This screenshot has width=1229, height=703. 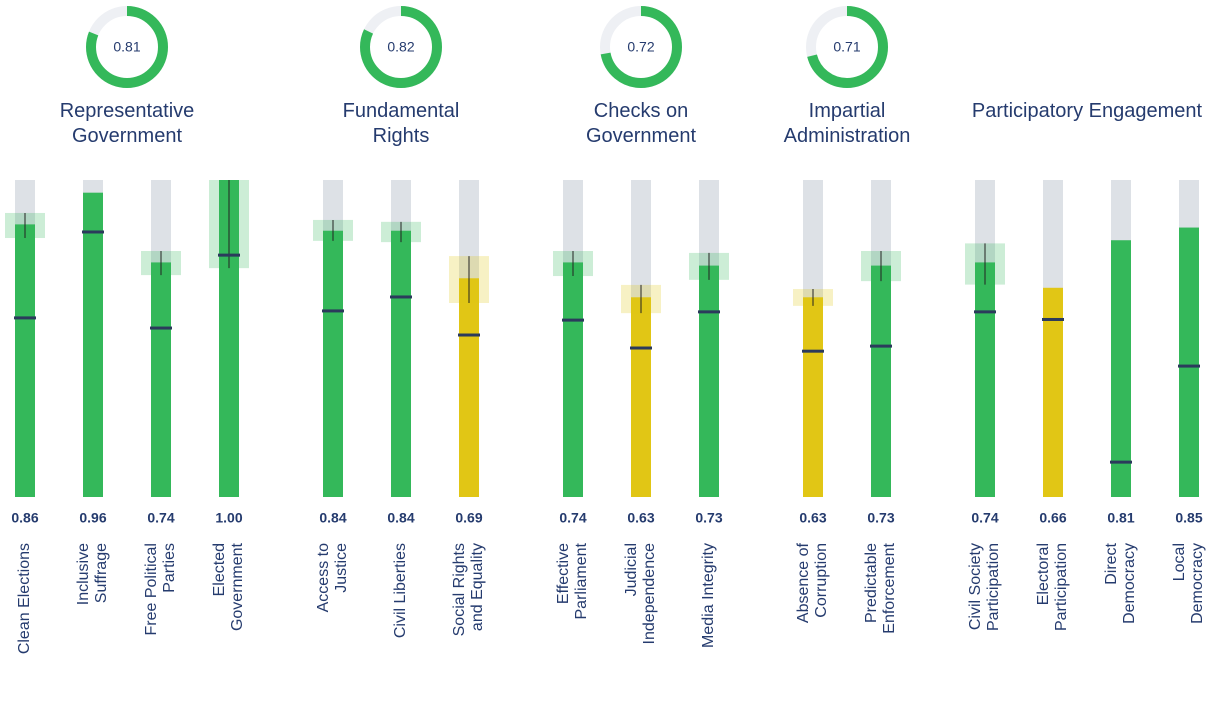 I want to click on category-label: Judicial Independence, so click(x=640, y=594).